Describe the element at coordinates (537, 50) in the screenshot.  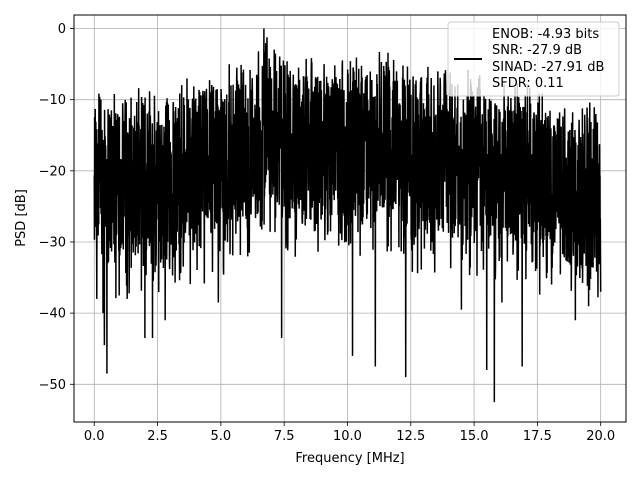
I see `legend-snr: SNR: -27.9 dB` at that location.